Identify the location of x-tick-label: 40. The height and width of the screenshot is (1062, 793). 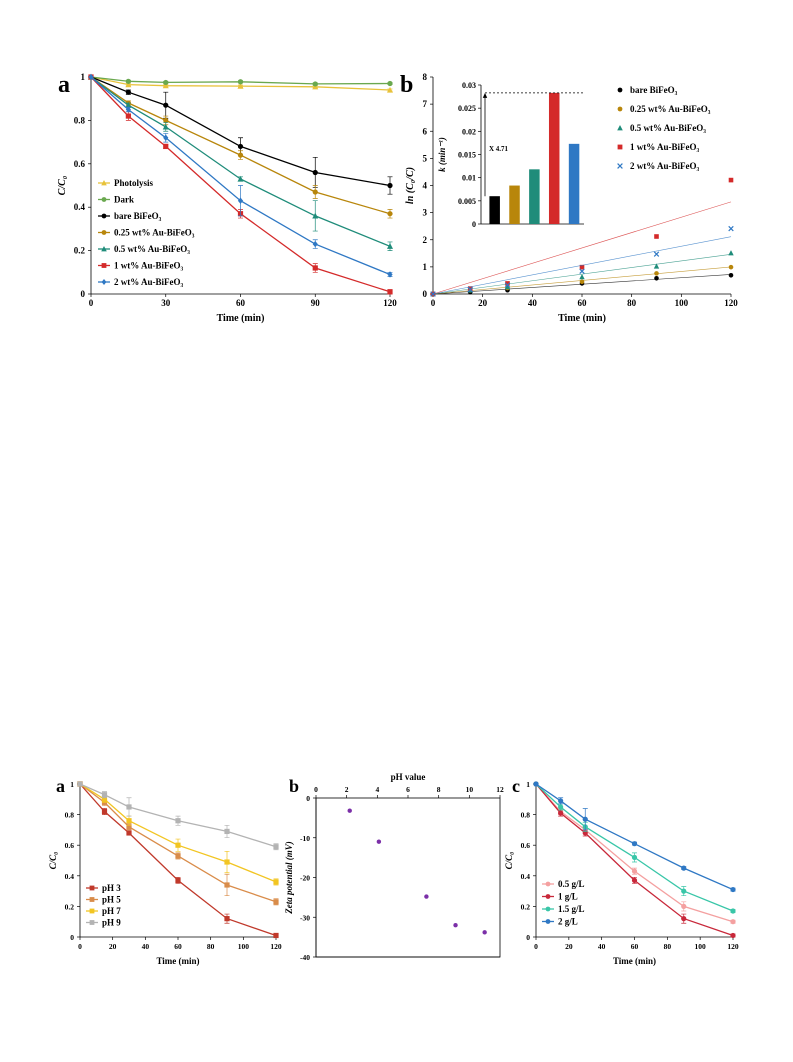
(602, 946).